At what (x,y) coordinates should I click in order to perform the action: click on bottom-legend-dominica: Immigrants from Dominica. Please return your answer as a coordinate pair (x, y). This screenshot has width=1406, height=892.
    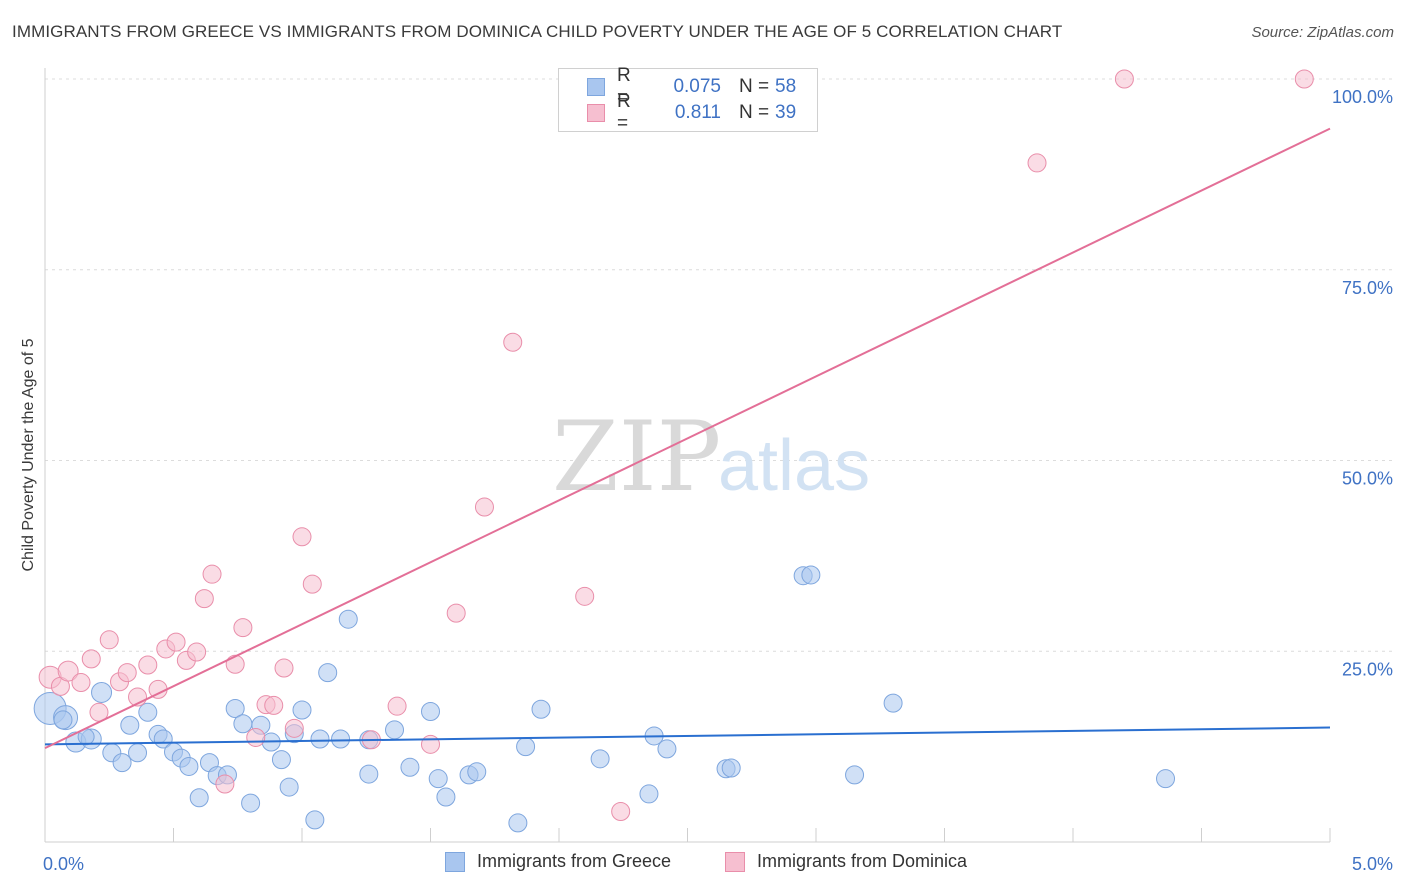
    Looking at the image, I should click on (846, 861).